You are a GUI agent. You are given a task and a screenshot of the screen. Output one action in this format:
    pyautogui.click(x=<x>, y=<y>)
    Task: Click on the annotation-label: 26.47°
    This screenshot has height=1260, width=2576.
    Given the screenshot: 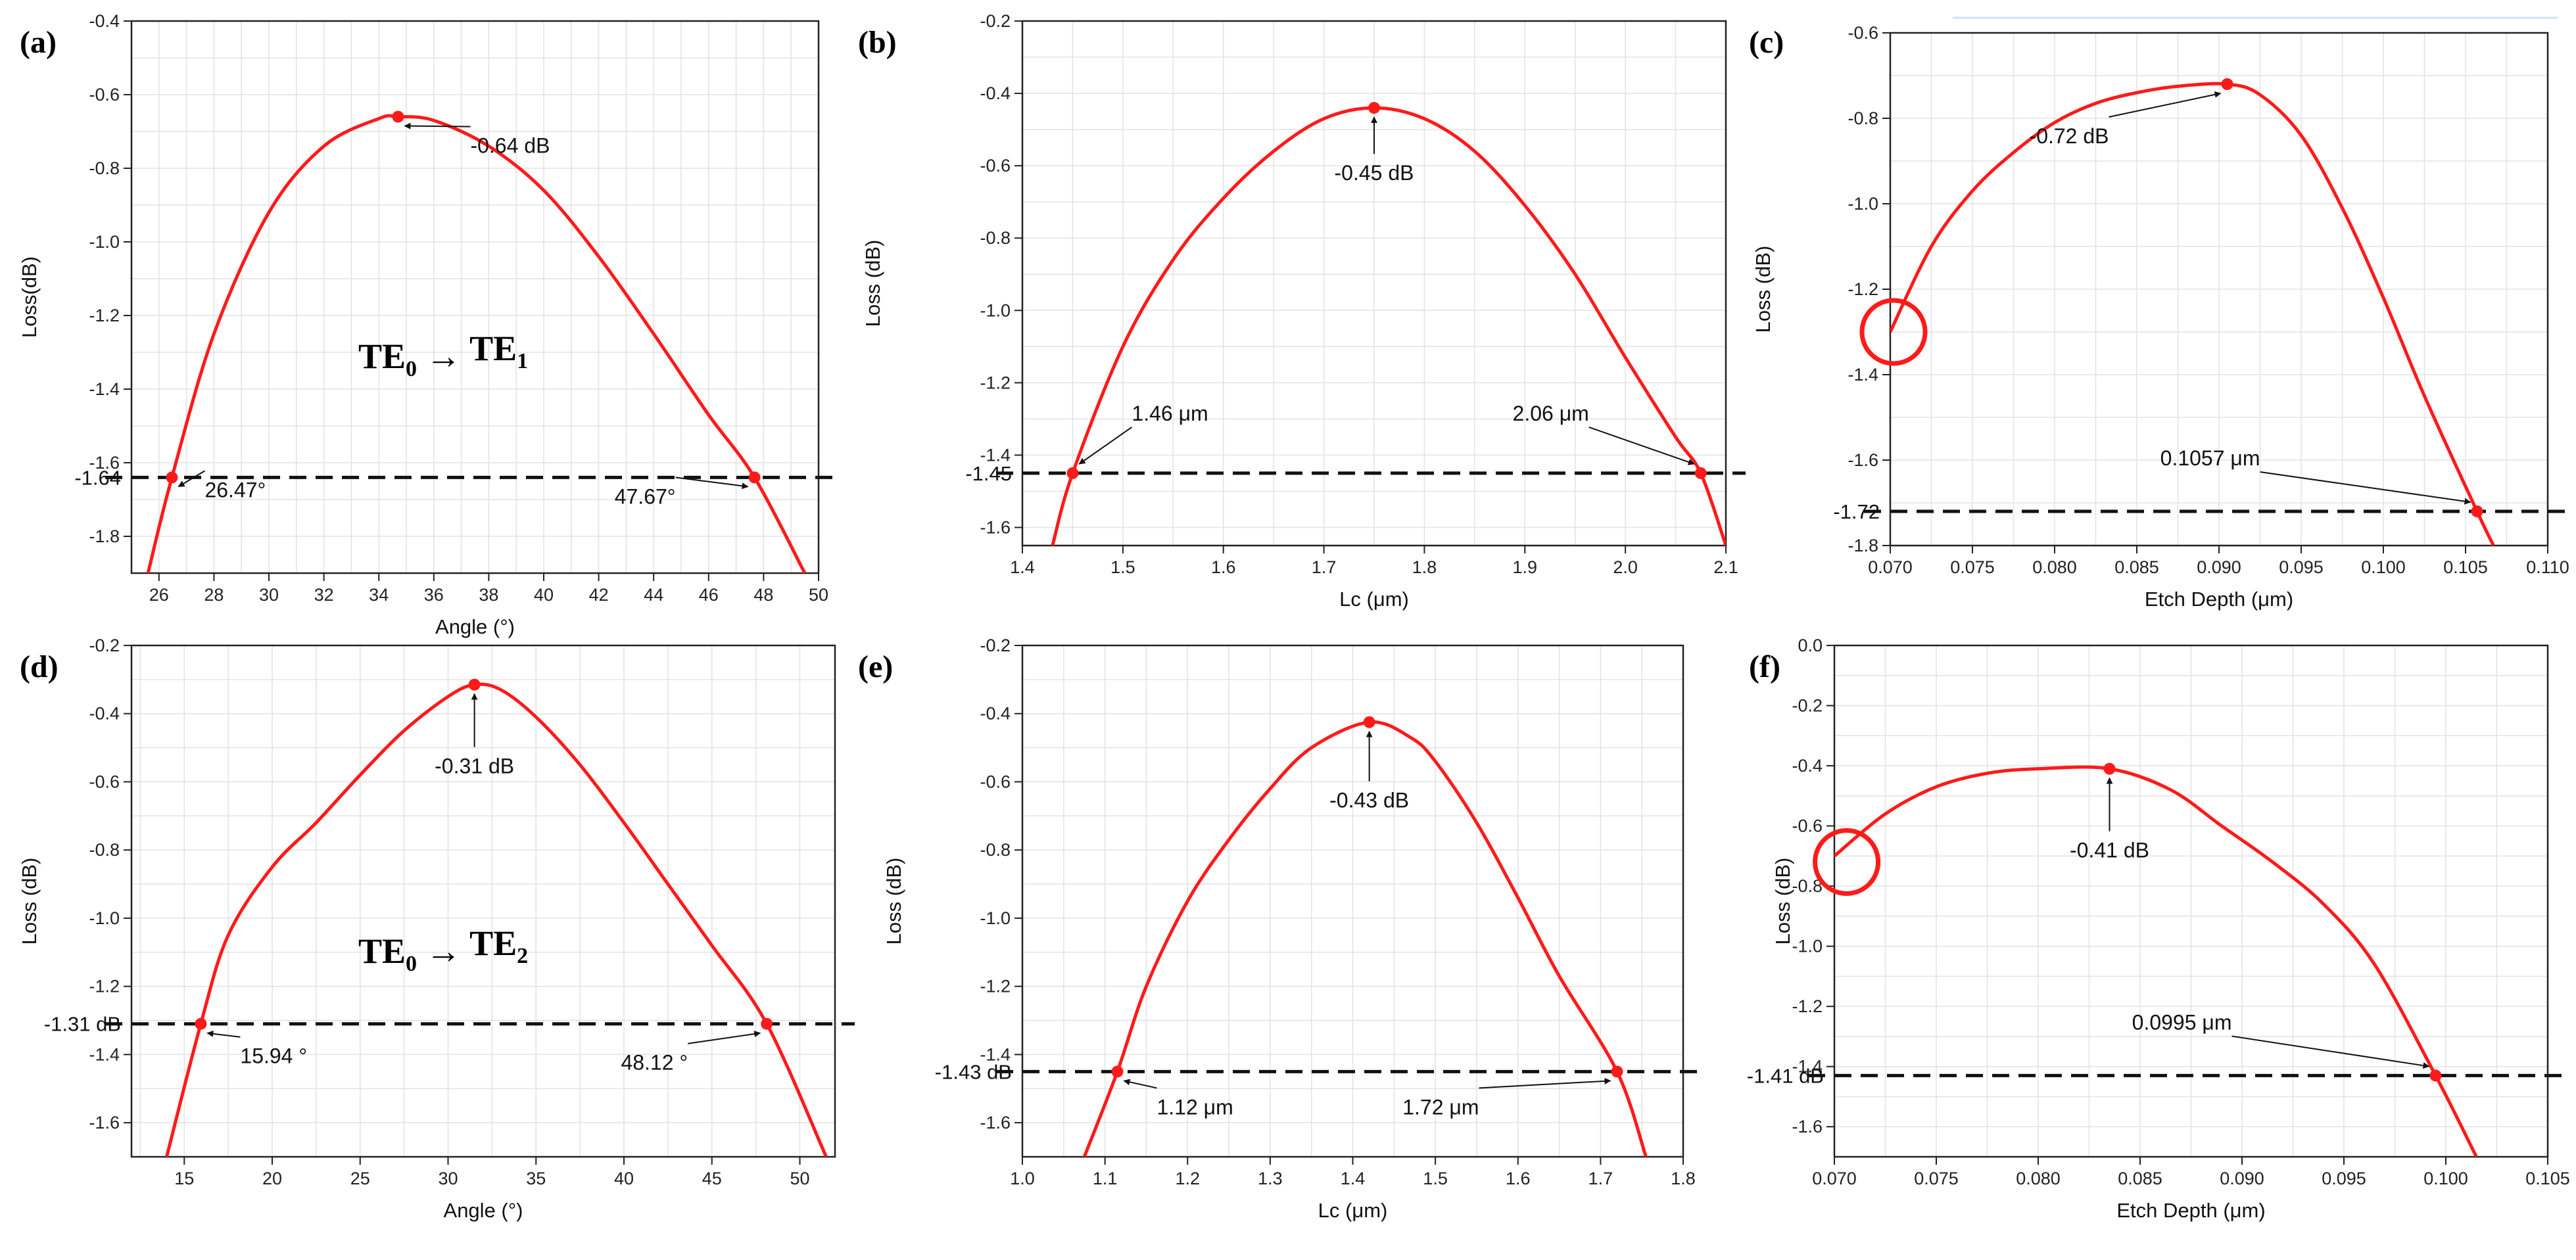 What is the action you would take?
    pyautogui.click(x=235, y=490)
    